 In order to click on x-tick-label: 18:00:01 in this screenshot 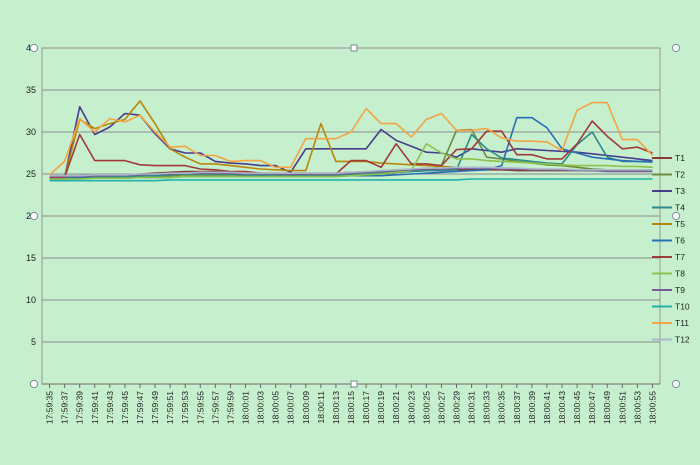, I will do `click(245, 407)`.